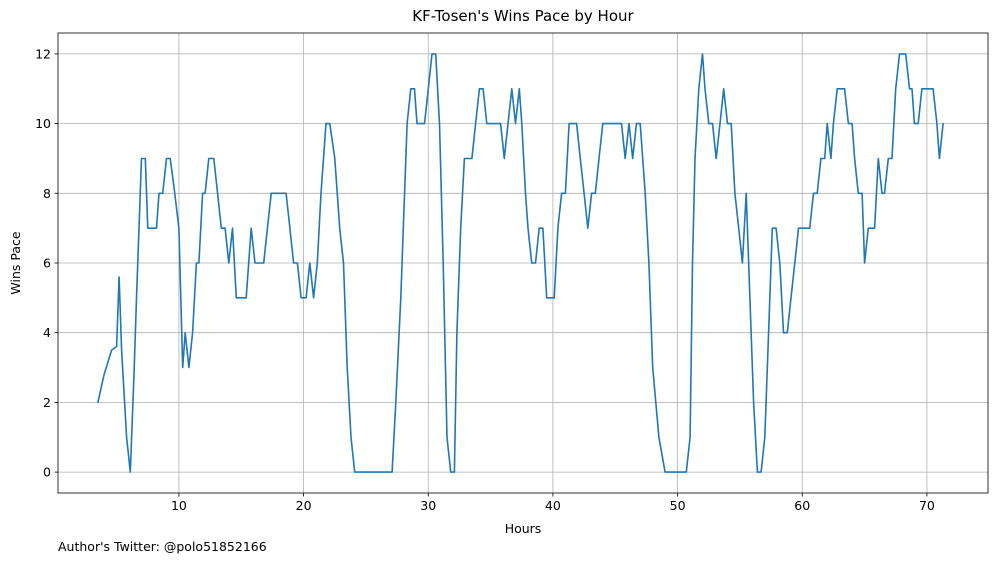  I want to click on x-tick-label: 60, so click(802, 505).